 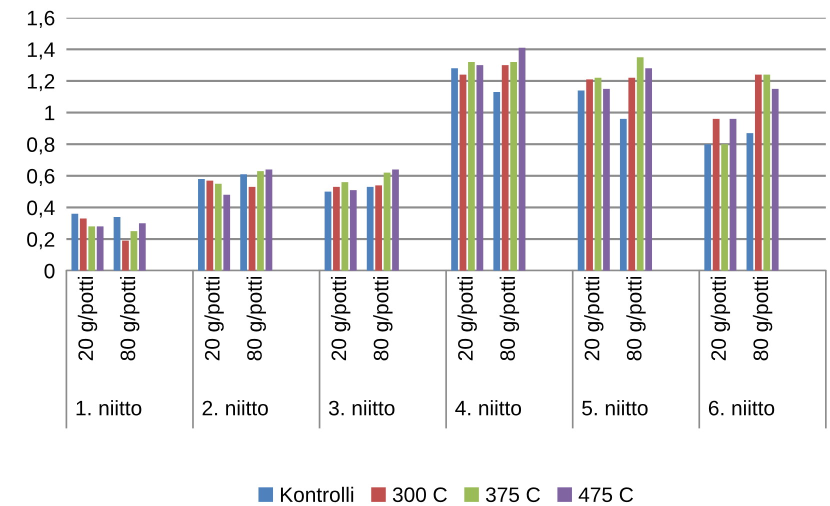 I want to click on legend-label: 375 C, so click(x=513, y=494).